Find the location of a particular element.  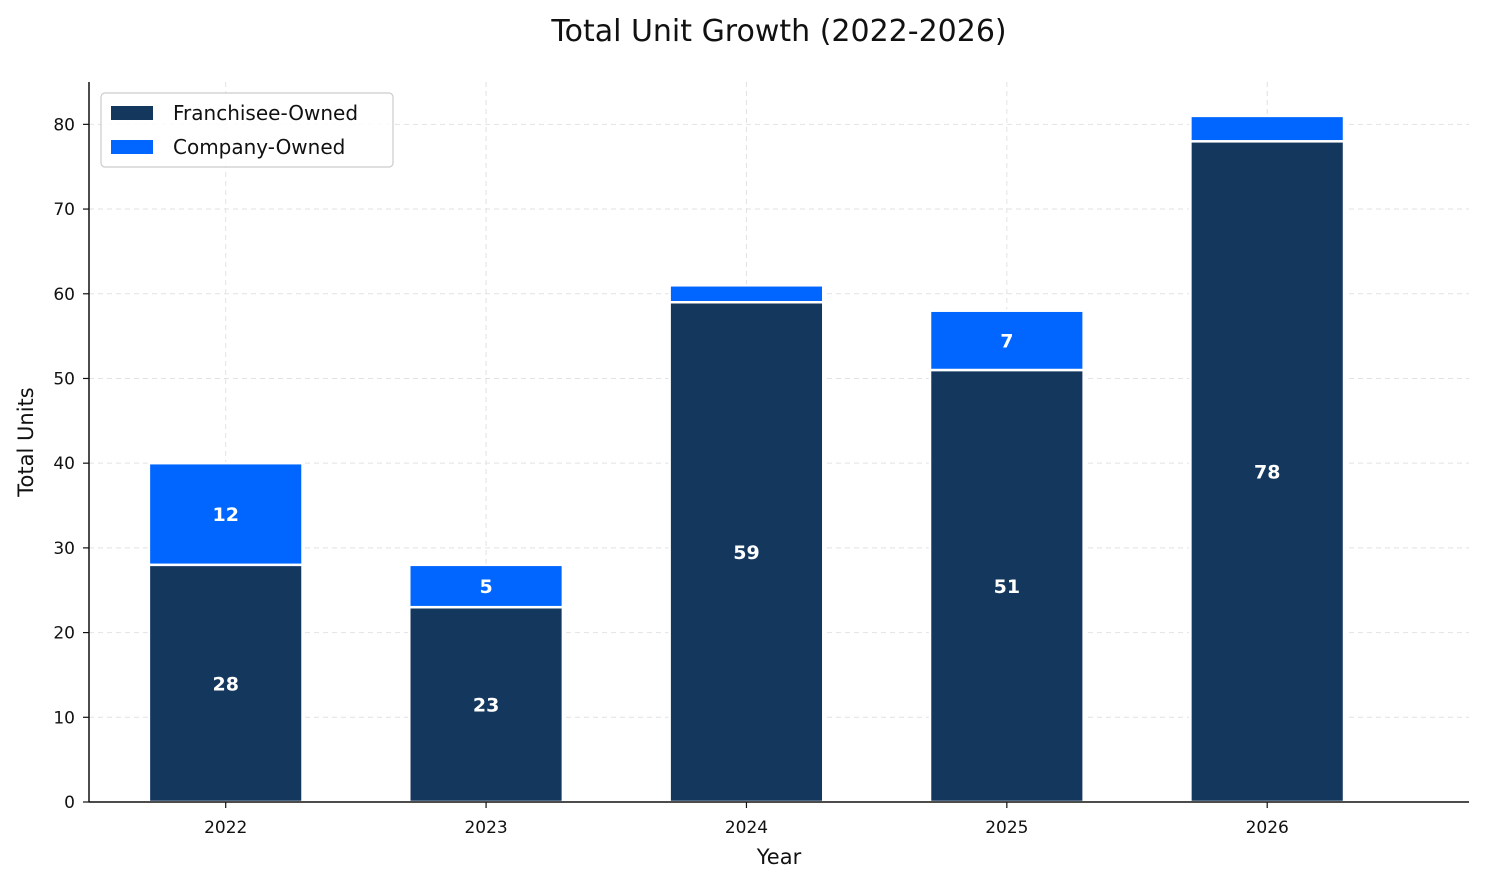

x-axis-label: Year is located at coordinates (779, 857).